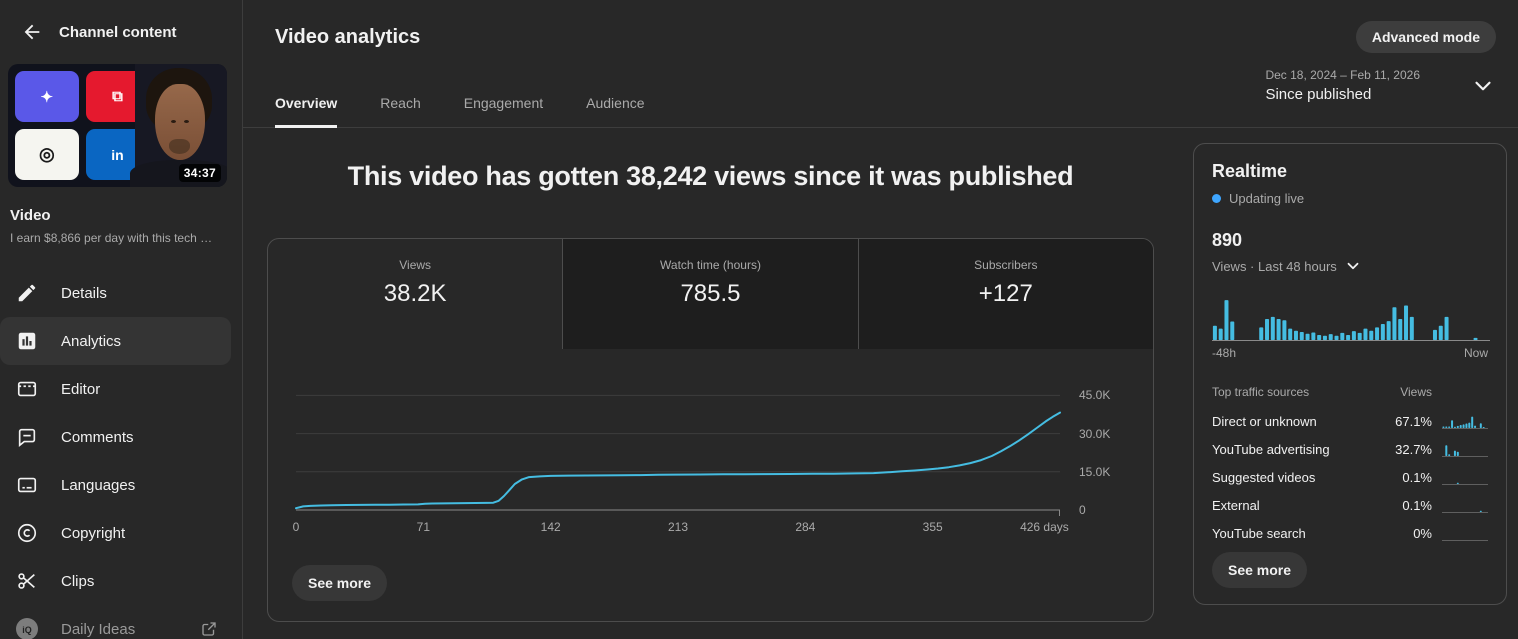 This screenshot has width=1518, height=639. I want to click on page-title: Video analytics, so click(348, 37).